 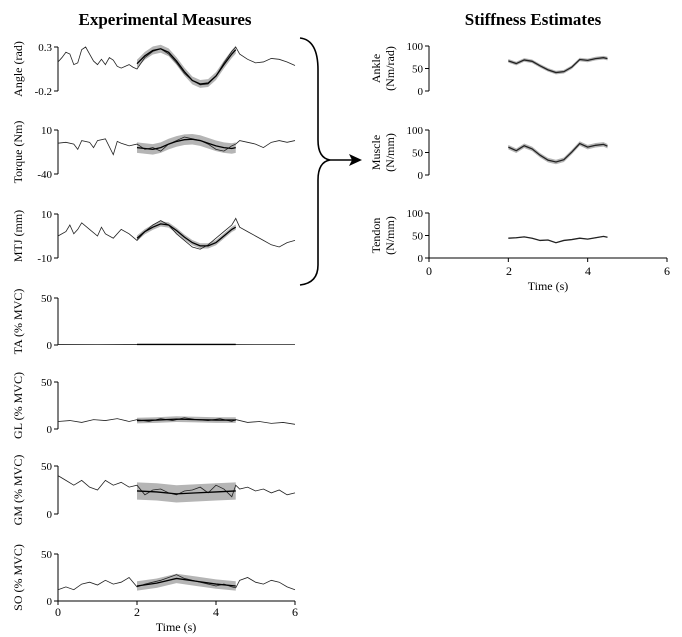 What do you see at coordinates (421, 259) in the screenshot?
I see `tendon-ytick-label-2: 0` at bounding box center [421, 259].